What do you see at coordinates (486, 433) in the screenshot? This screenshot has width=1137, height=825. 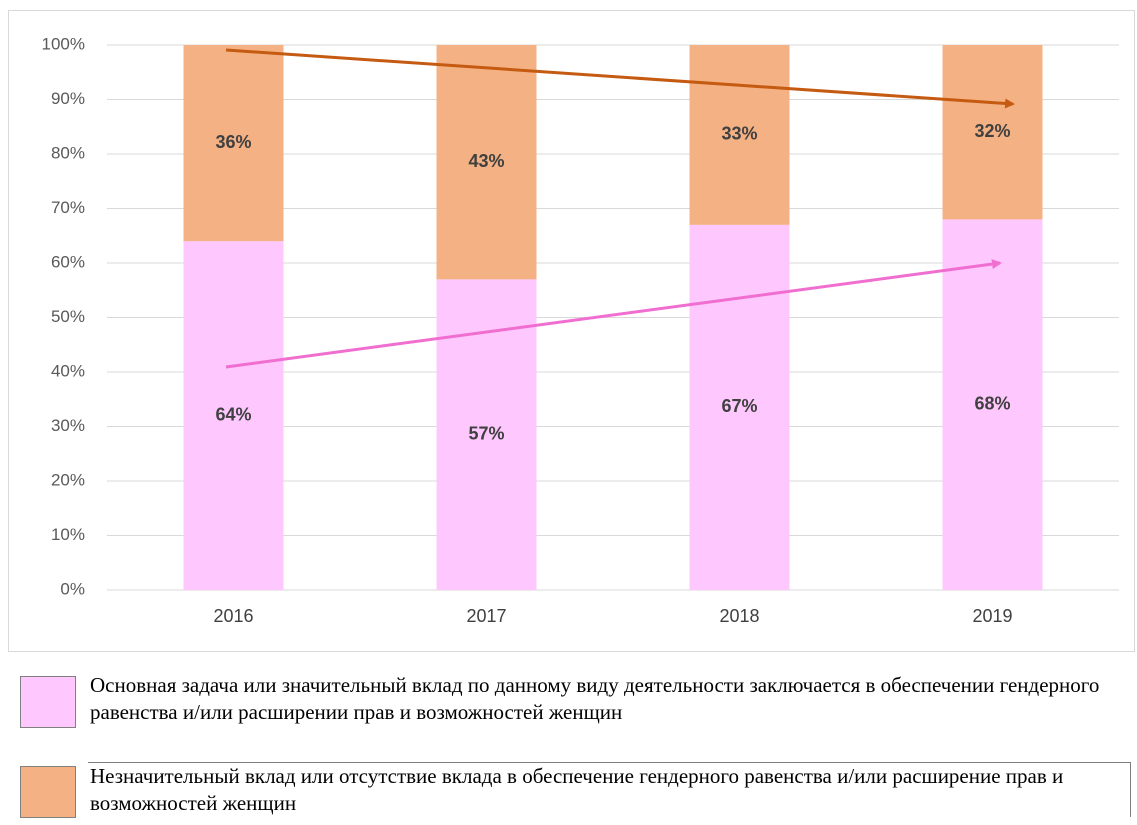 I see `data-label: 57%` at bounding box center [486, 433].